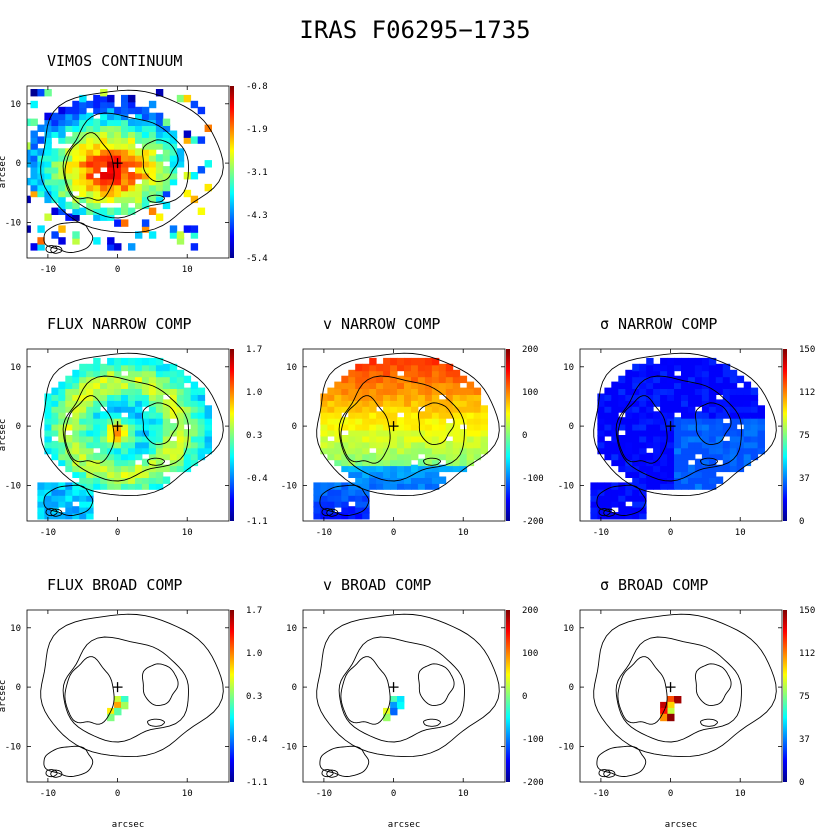 The image size is (830, 830). Describe the element at coordinates (257, 522) in the screenshot. I see `colorbar-tick-label: -1.1` at that location.